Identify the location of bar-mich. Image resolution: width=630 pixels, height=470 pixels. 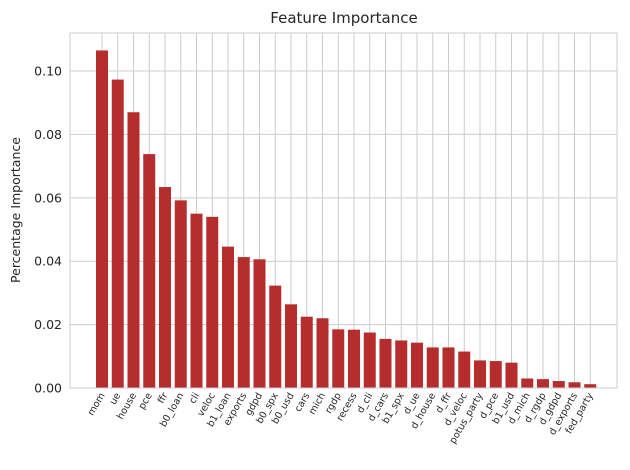
(322, 353).